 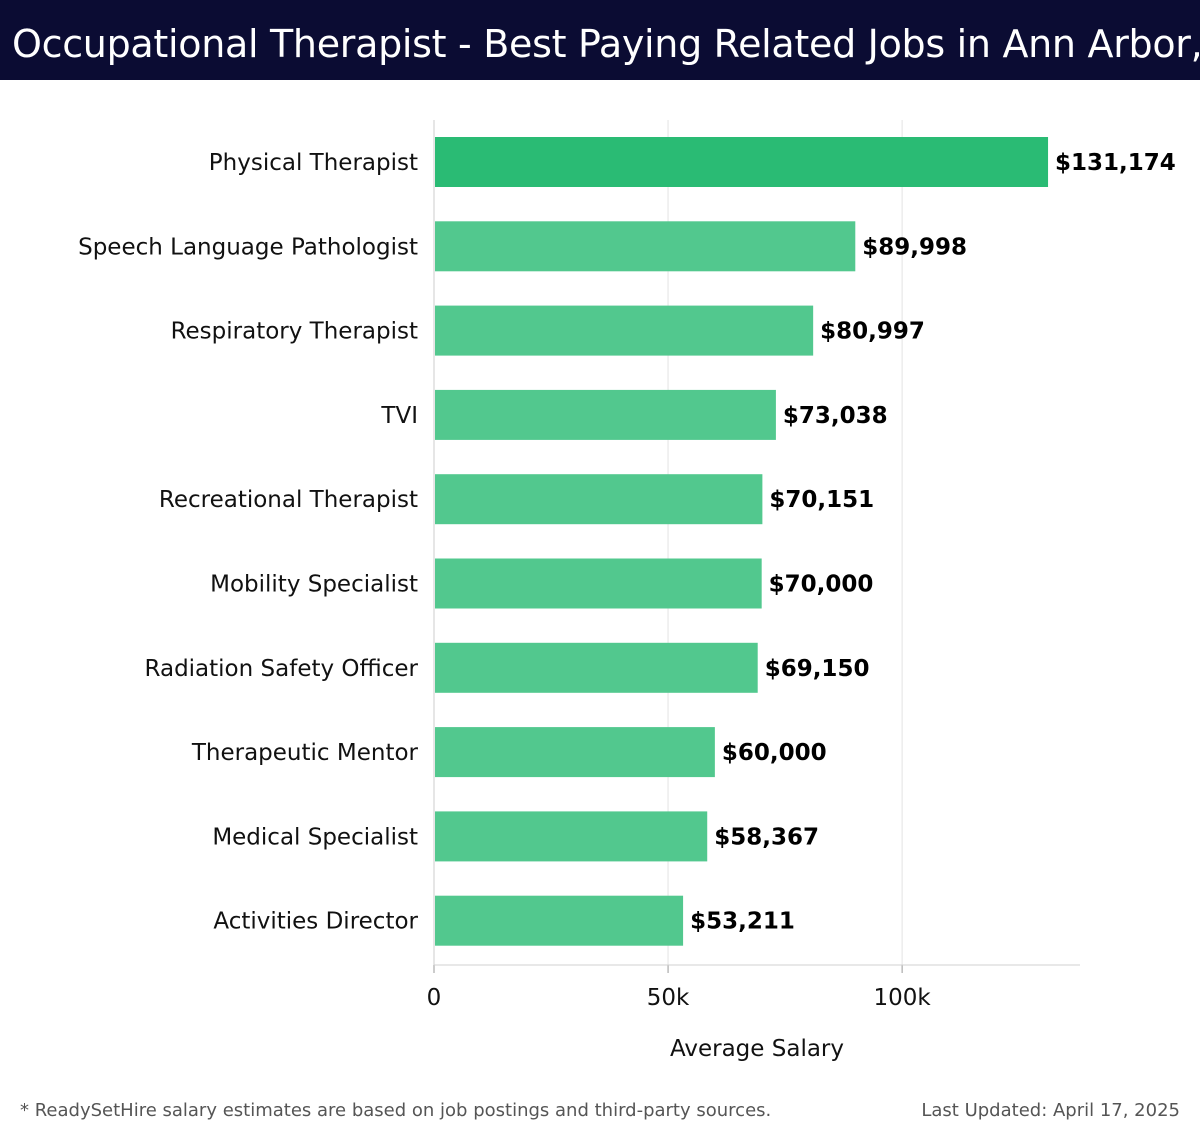 I want to click on x-tick-label: 100k, so click(x=902, y=998).